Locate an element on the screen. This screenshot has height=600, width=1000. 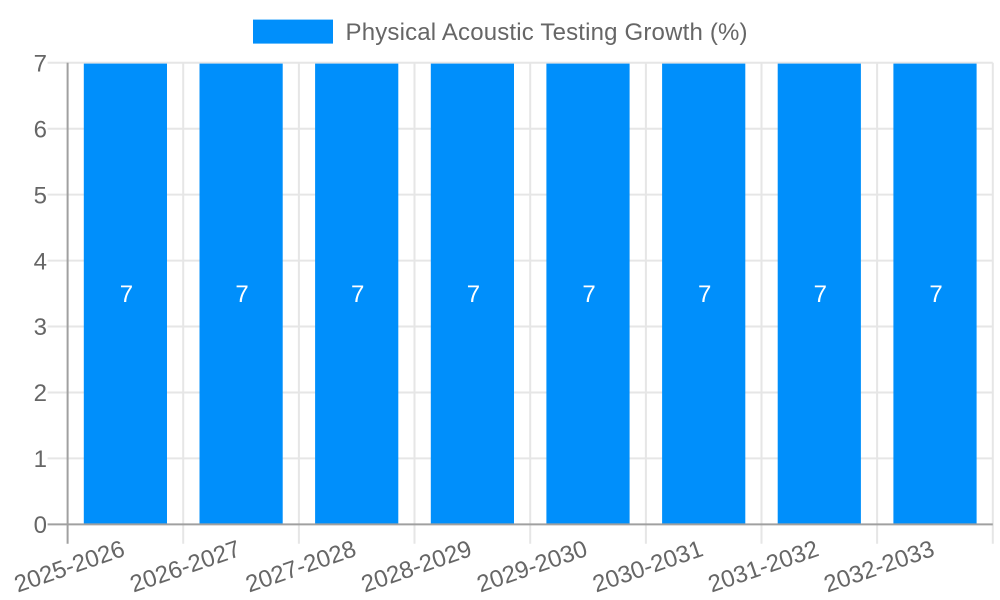
svg-text: 4 is located at coordinates (40, 261).